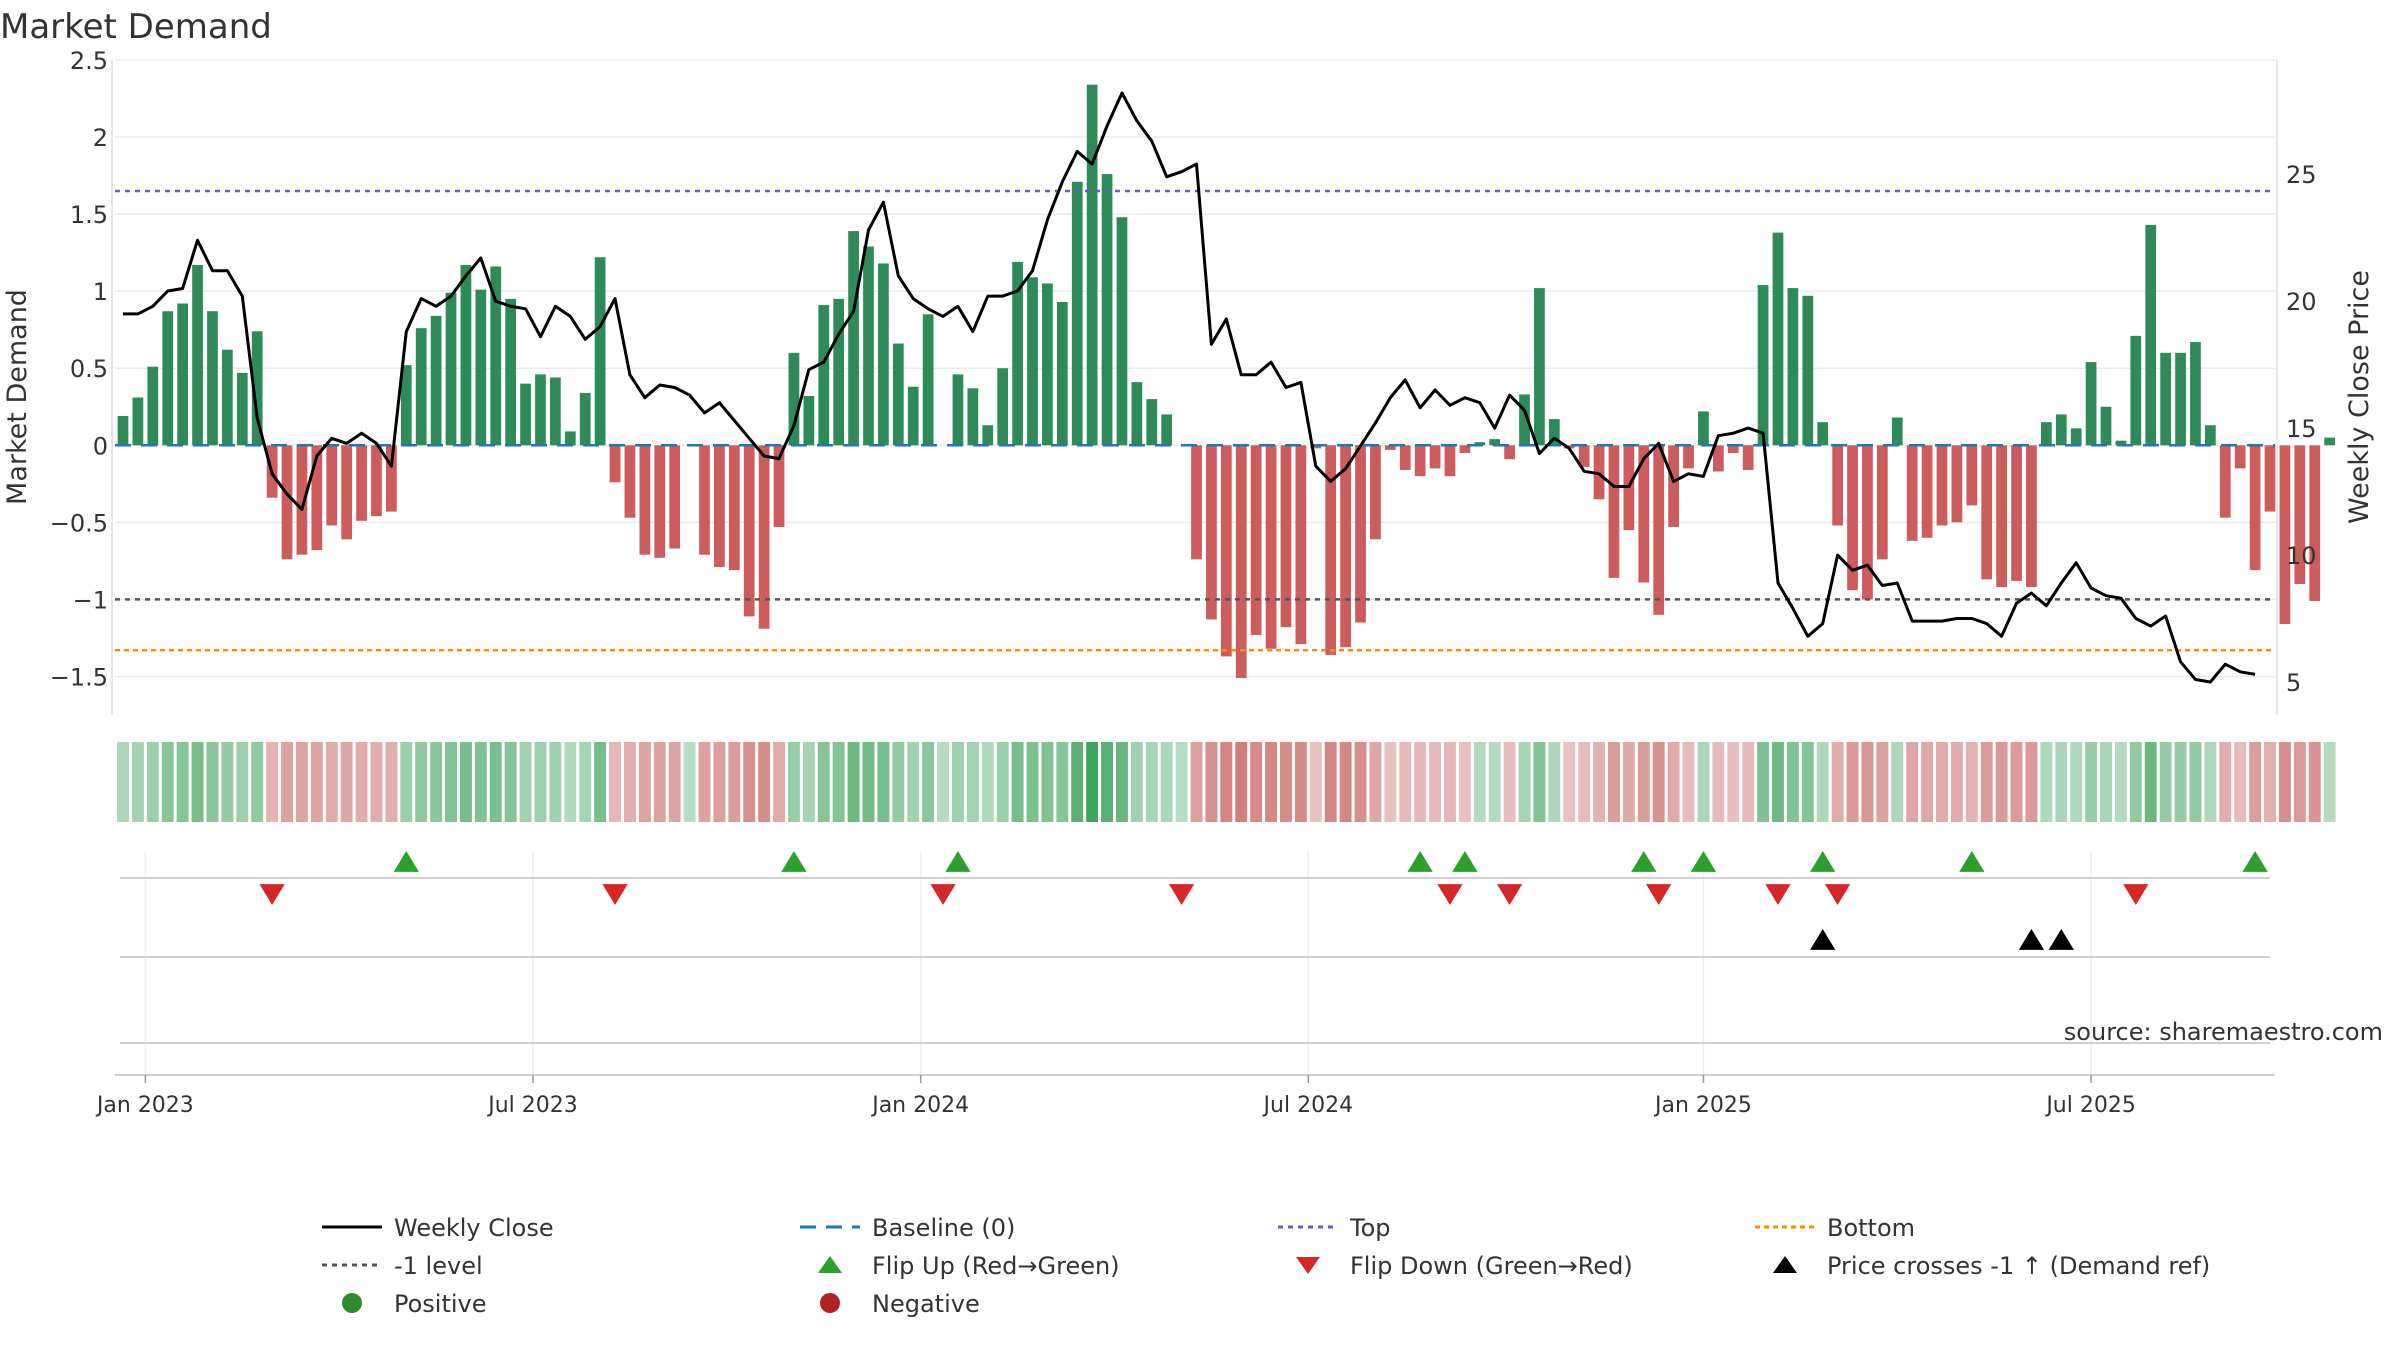 Image resolution: width=2400 pixels, height=1350 pixels. What do you see at coordinates (136, 27) in the screenshot?
I see `chart-title: Market Demand` at bounding box center [136, 27].